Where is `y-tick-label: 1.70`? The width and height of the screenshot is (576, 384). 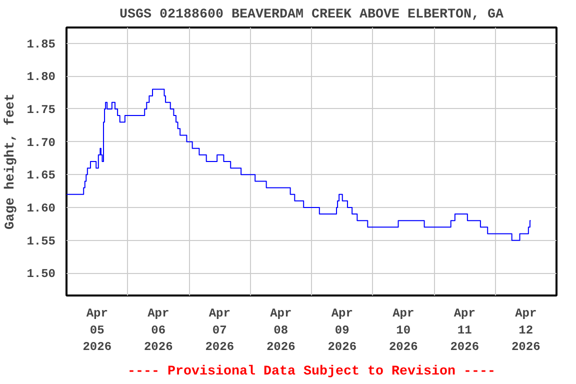 y-tick-label: 1.70 is located at coordinates (41, 143).